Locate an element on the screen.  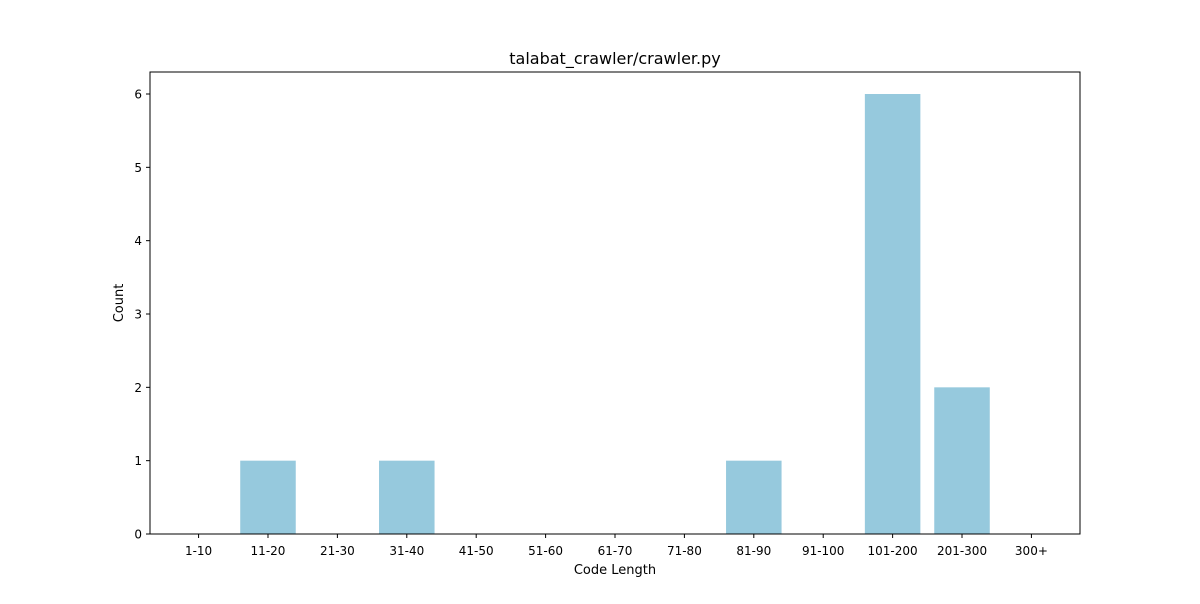
y-tick-label: 2 is located at coordinates (138, 388).